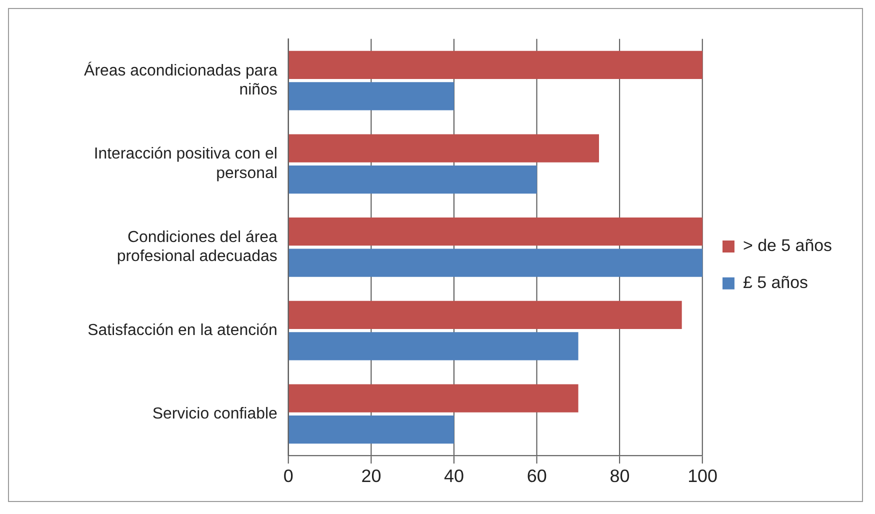 Image resolution: width=875 pixels, height=514 pixels. I want to click on y-tick-label: Interacción positiva con el personal, so click(186, 164).